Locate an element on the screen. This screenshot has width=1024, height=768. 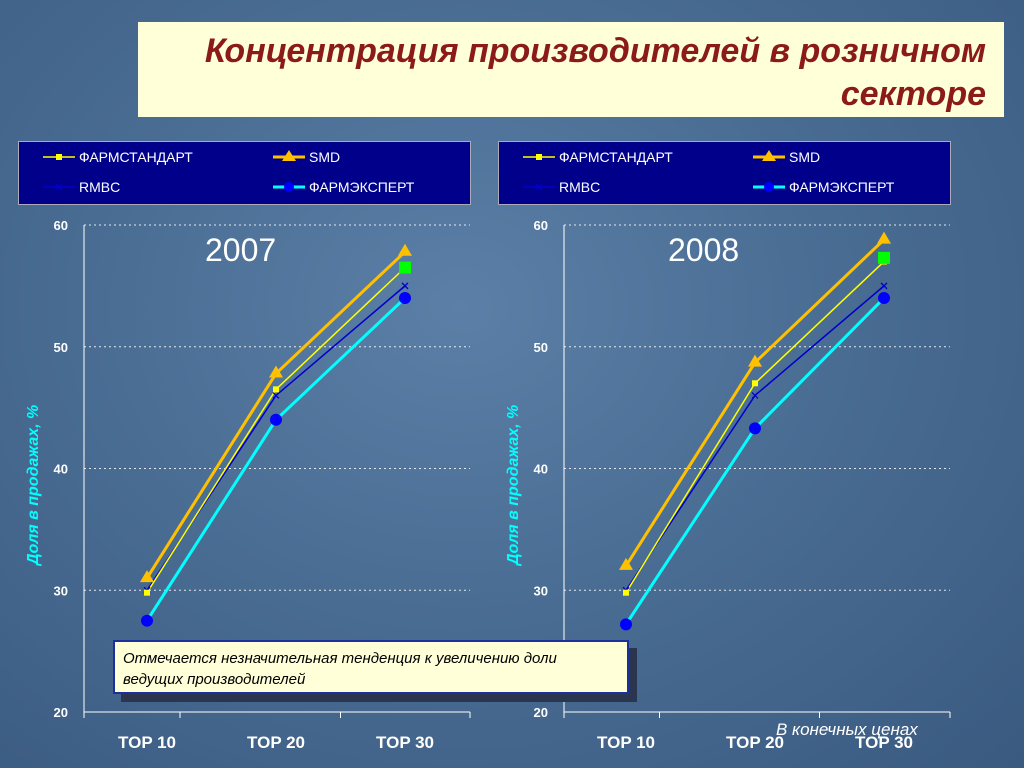
year-label-2007: 2007 is located at coordinates (241, 250).